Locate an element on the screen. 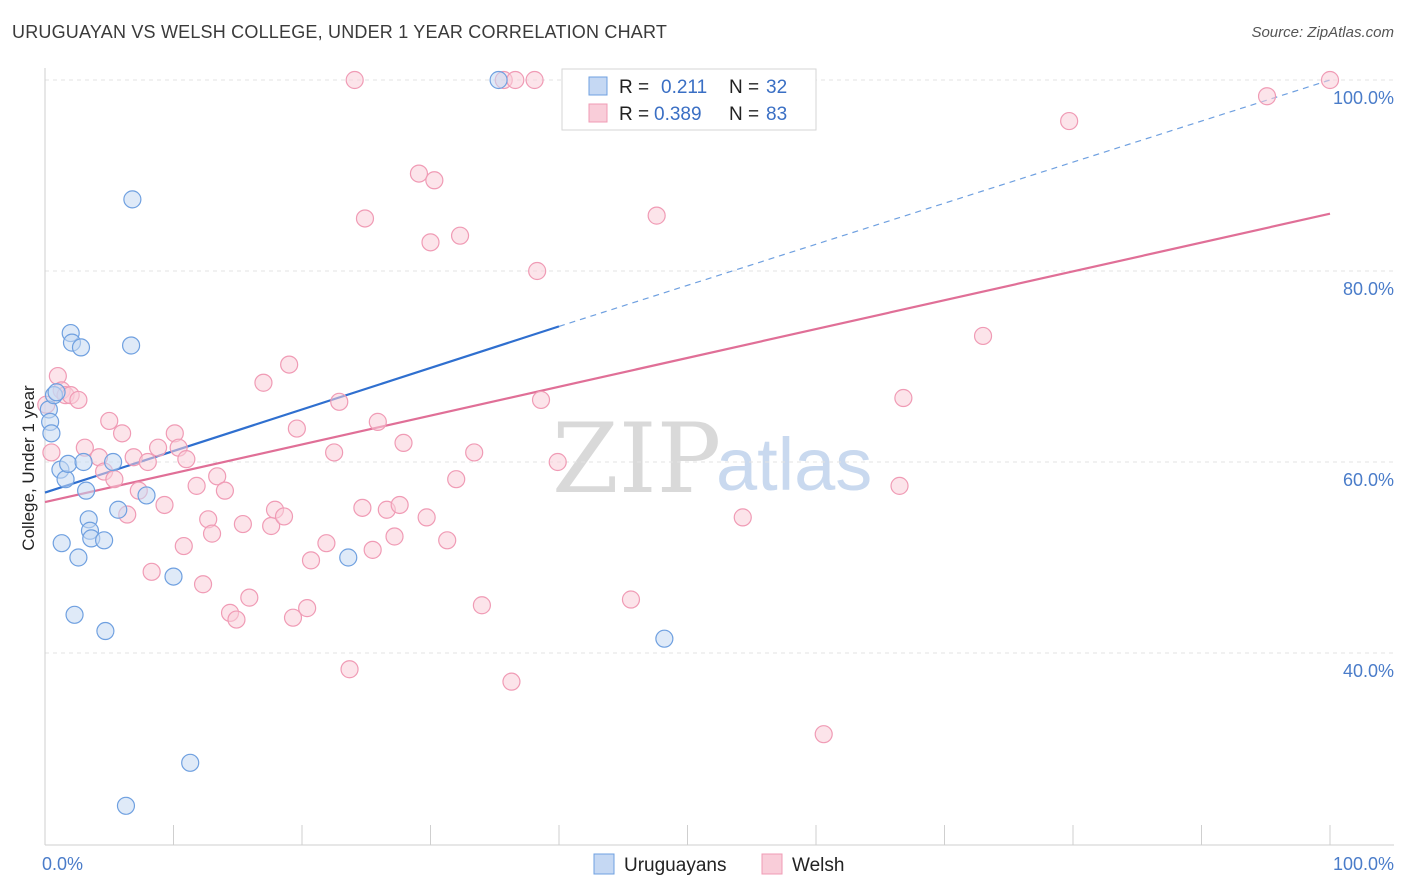 Image resolution: width=1406 pixels, height=892 pixels. stats-legend: R = 0.211 N = 32 R = 0.389 N = 83 is located at coordinates (689, 99).